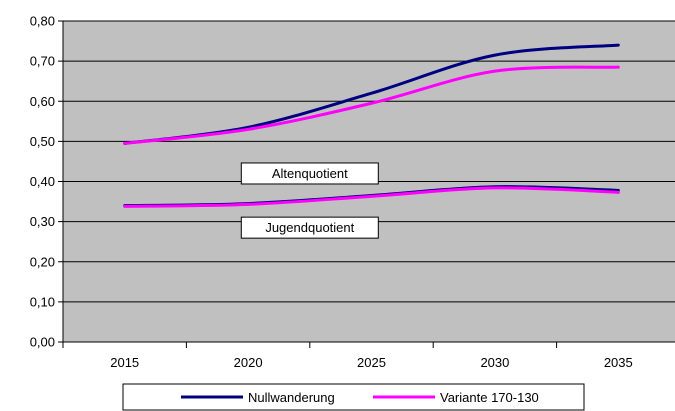  What do you see at coordinates (489, 397) in the screenshot?
I see `legend-label: Variante 170-130` at bounding box center [489, 397].